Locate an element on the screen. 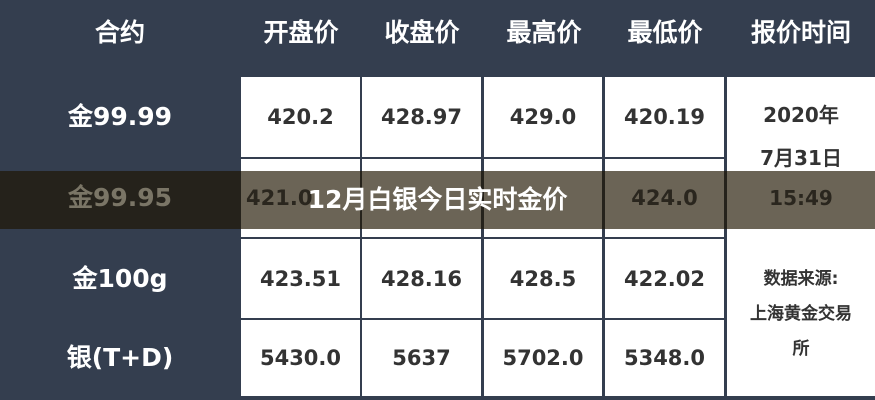  price-cell: 5430.0 is located at coordinates (300, 358).